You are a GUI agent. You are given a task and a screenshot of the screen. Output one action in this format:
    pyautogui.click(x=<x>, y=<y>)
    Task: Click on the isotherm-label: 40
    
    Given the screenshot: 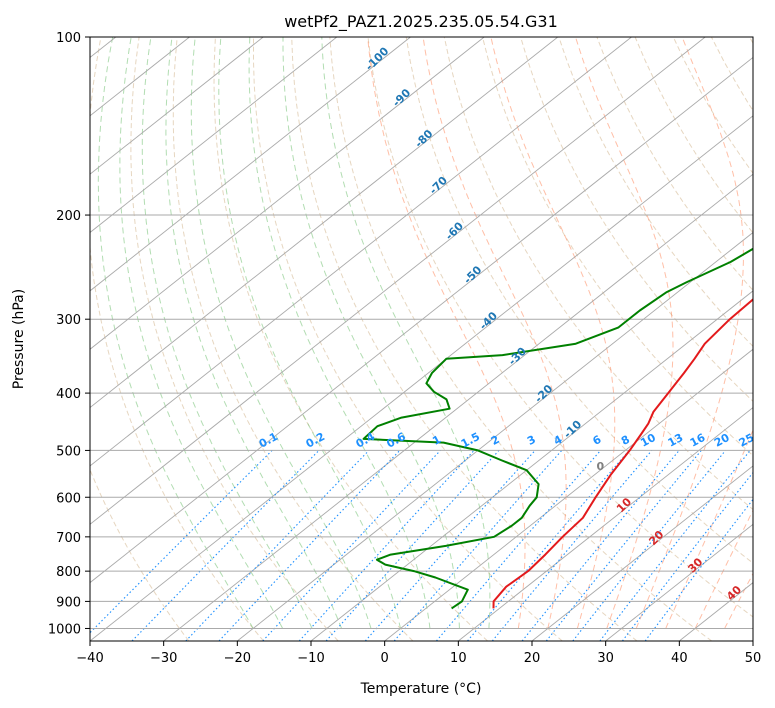 What is the action you would take?
    pyautogui.click(x=734, y=593)
    